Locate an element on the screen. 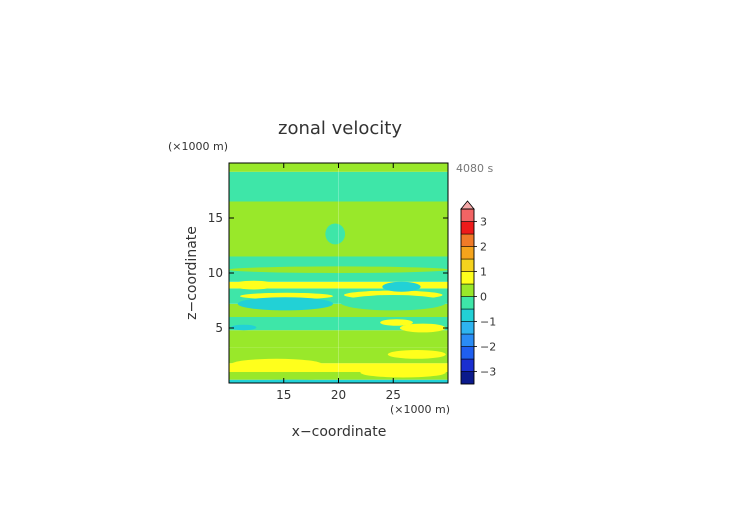  x-tick-label: 20 is located at coordinates (338, 395).